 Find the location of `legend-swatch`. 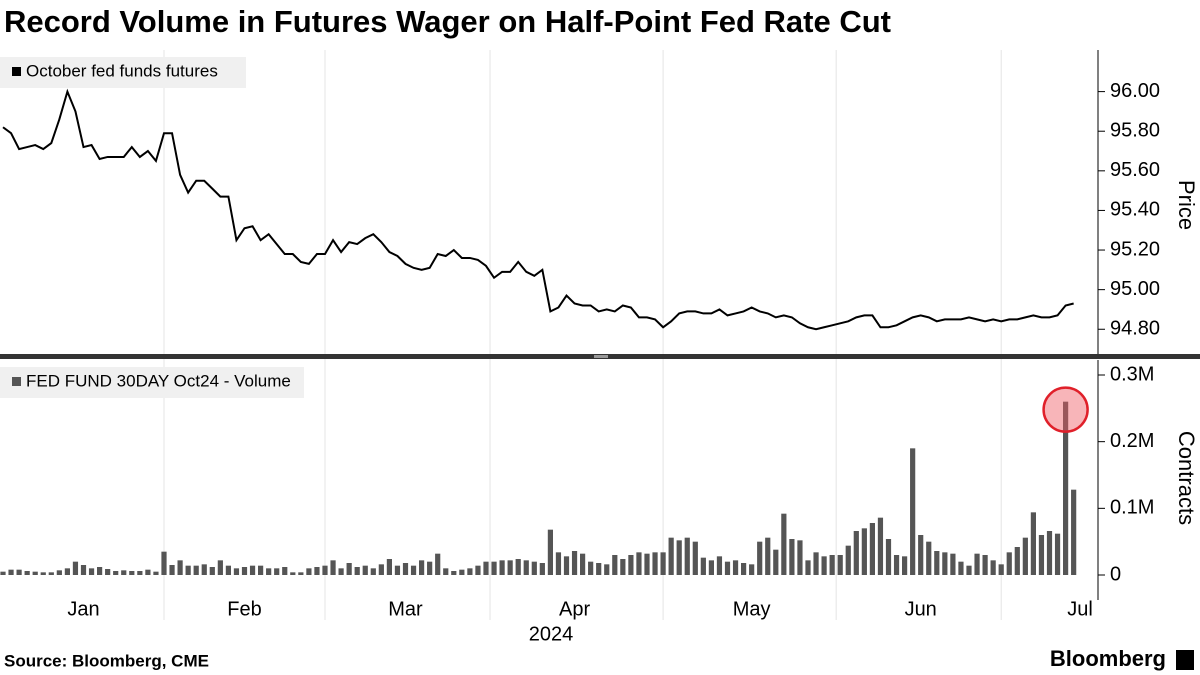

legend-swatch is located at coordinates (16, 381).